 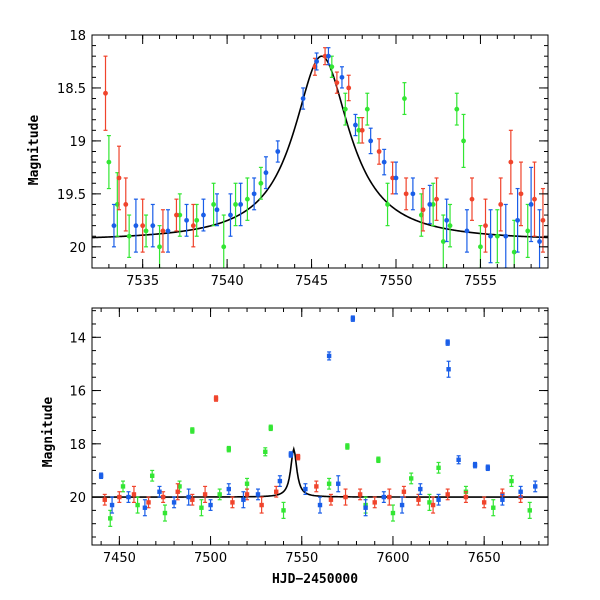 I want to click on x-tick-label: 7555, so click(x=480, y=281).